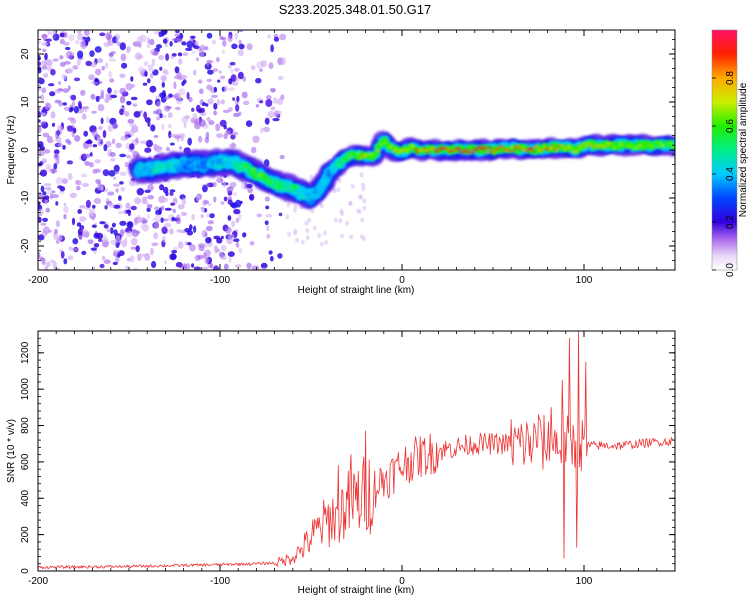 The width and height of the screenshot is (750, 600). What do you see at coordinates (584, 280) in the screenshot?
I see `x-tick-label: 100` at bounding box center [584, 280].